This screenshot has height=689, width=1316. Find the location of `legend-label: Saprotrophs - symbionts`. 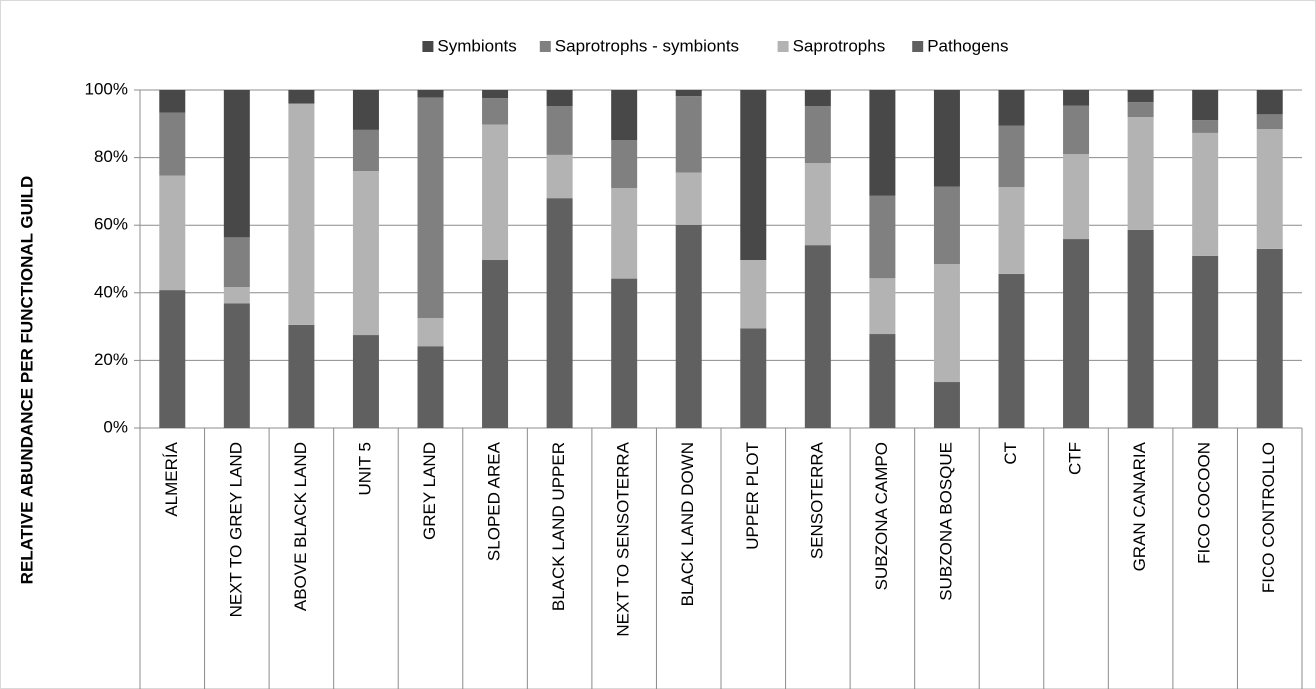

legend-label: Saprotrophs - symbionts is located at coordinates (647, 45).